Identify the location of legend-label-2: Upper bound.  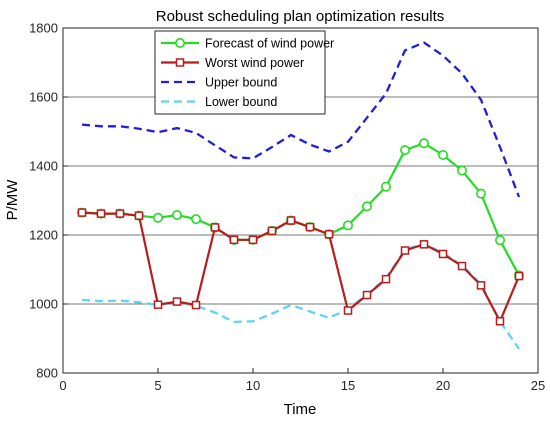
(241, 83).